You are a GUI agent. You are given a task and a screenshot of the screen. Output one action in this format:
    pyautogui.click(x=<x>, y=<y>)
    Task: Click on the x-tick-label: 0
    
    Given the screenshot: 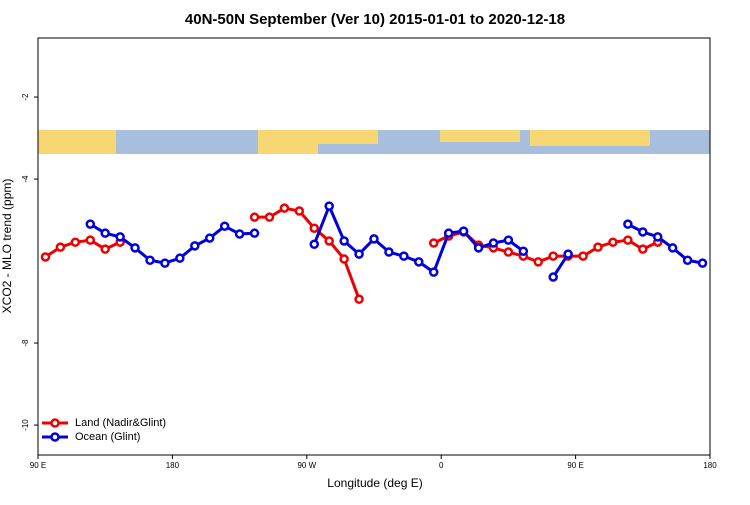 What is the action you would take?
    pyautogui.click(x=441, y=465)
    